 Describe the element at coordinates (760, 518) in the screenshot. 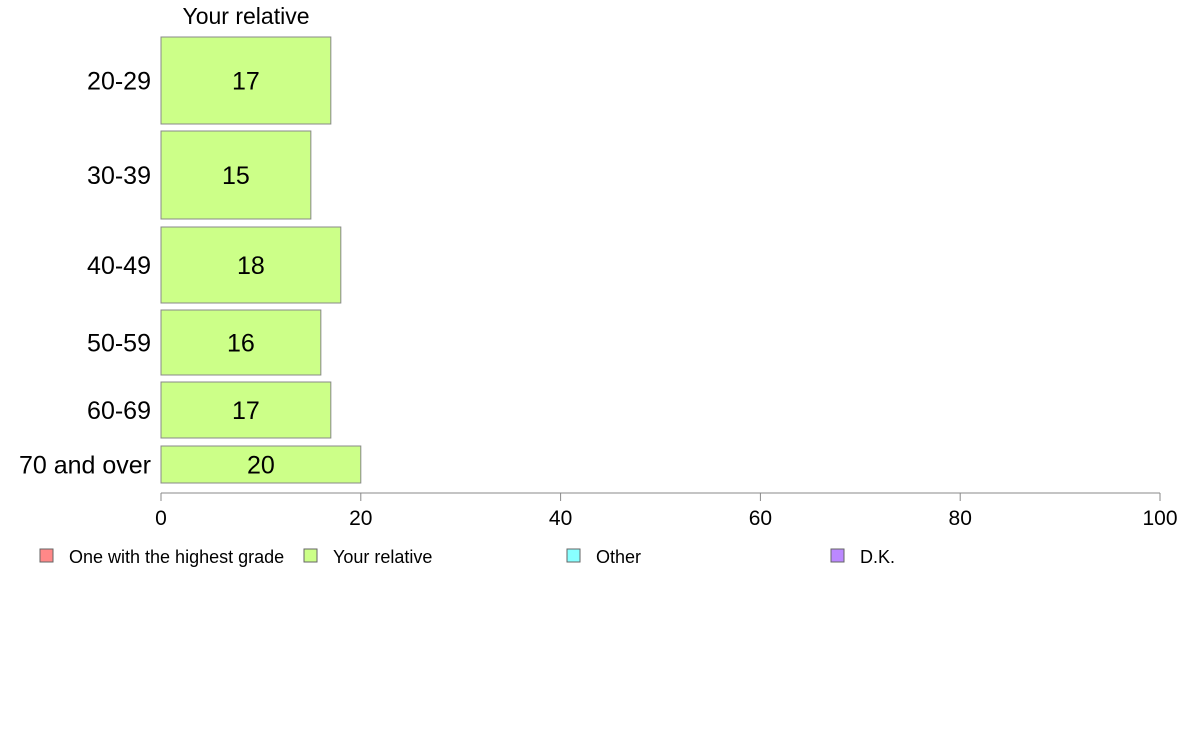

I see `x-tick-label: 60` at that location.